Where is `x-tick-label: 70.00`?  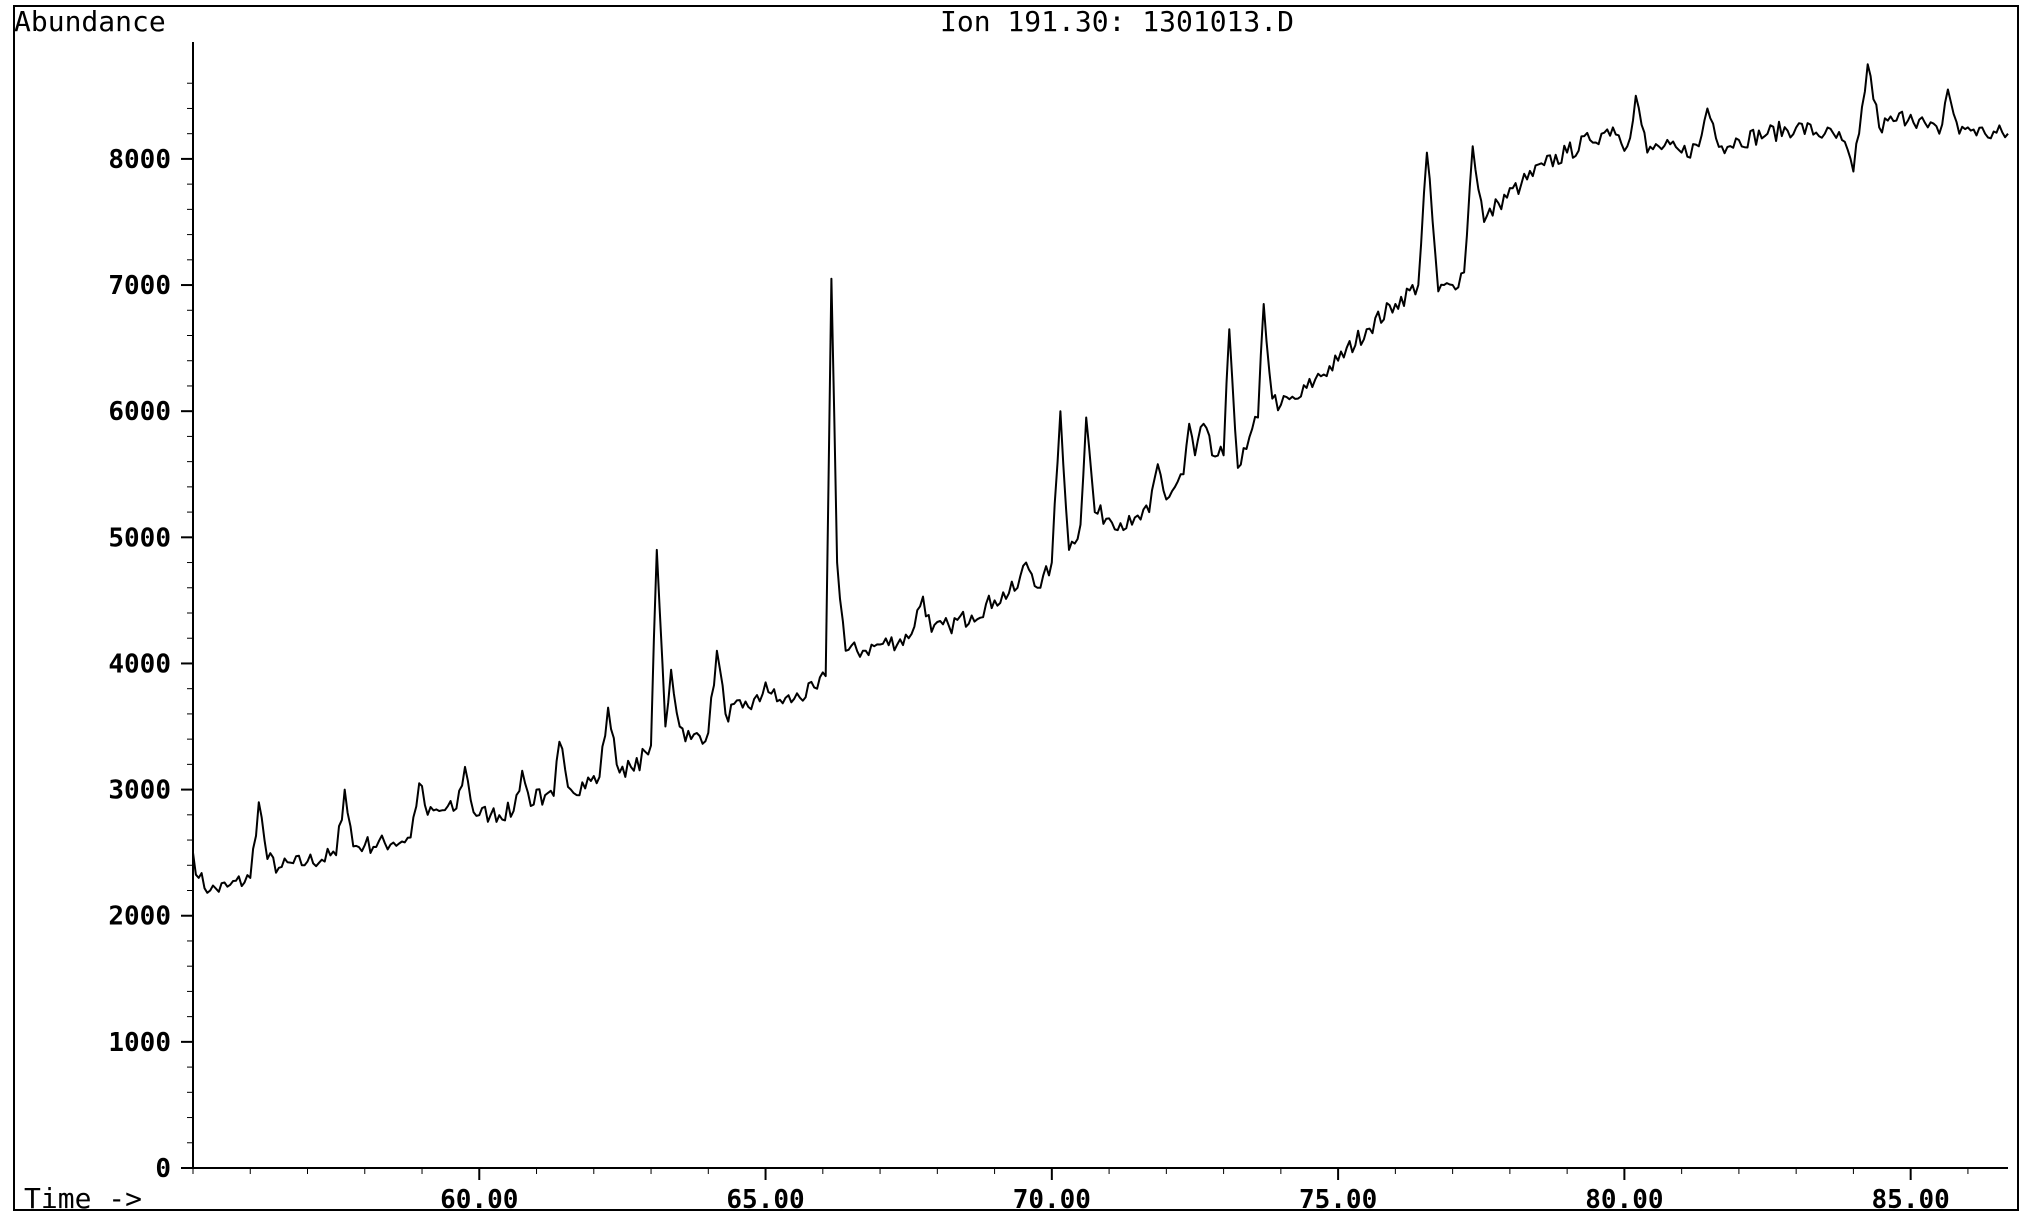
x-tick-label: 70.00 is located at coordinates (1052, 1200).